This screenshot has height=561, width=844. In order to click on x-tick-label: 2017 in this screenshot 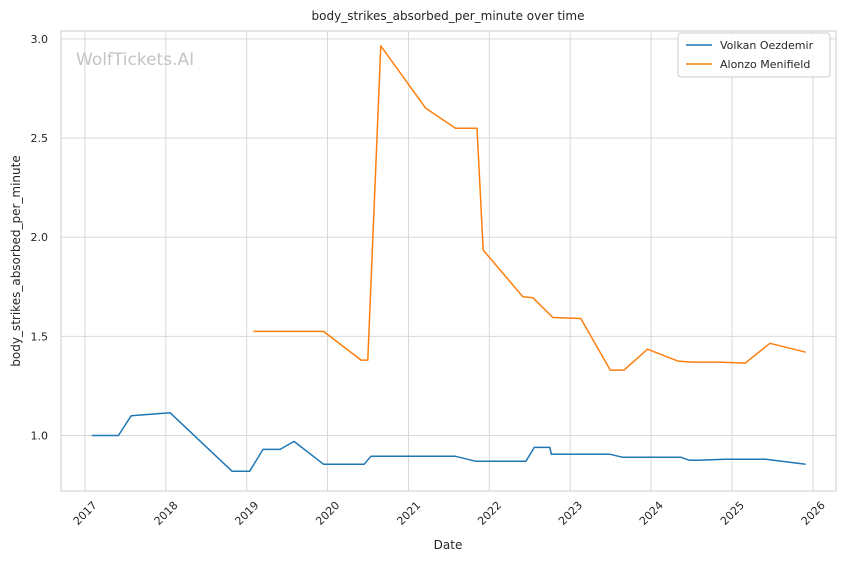, I will do `click(85, 513)`.